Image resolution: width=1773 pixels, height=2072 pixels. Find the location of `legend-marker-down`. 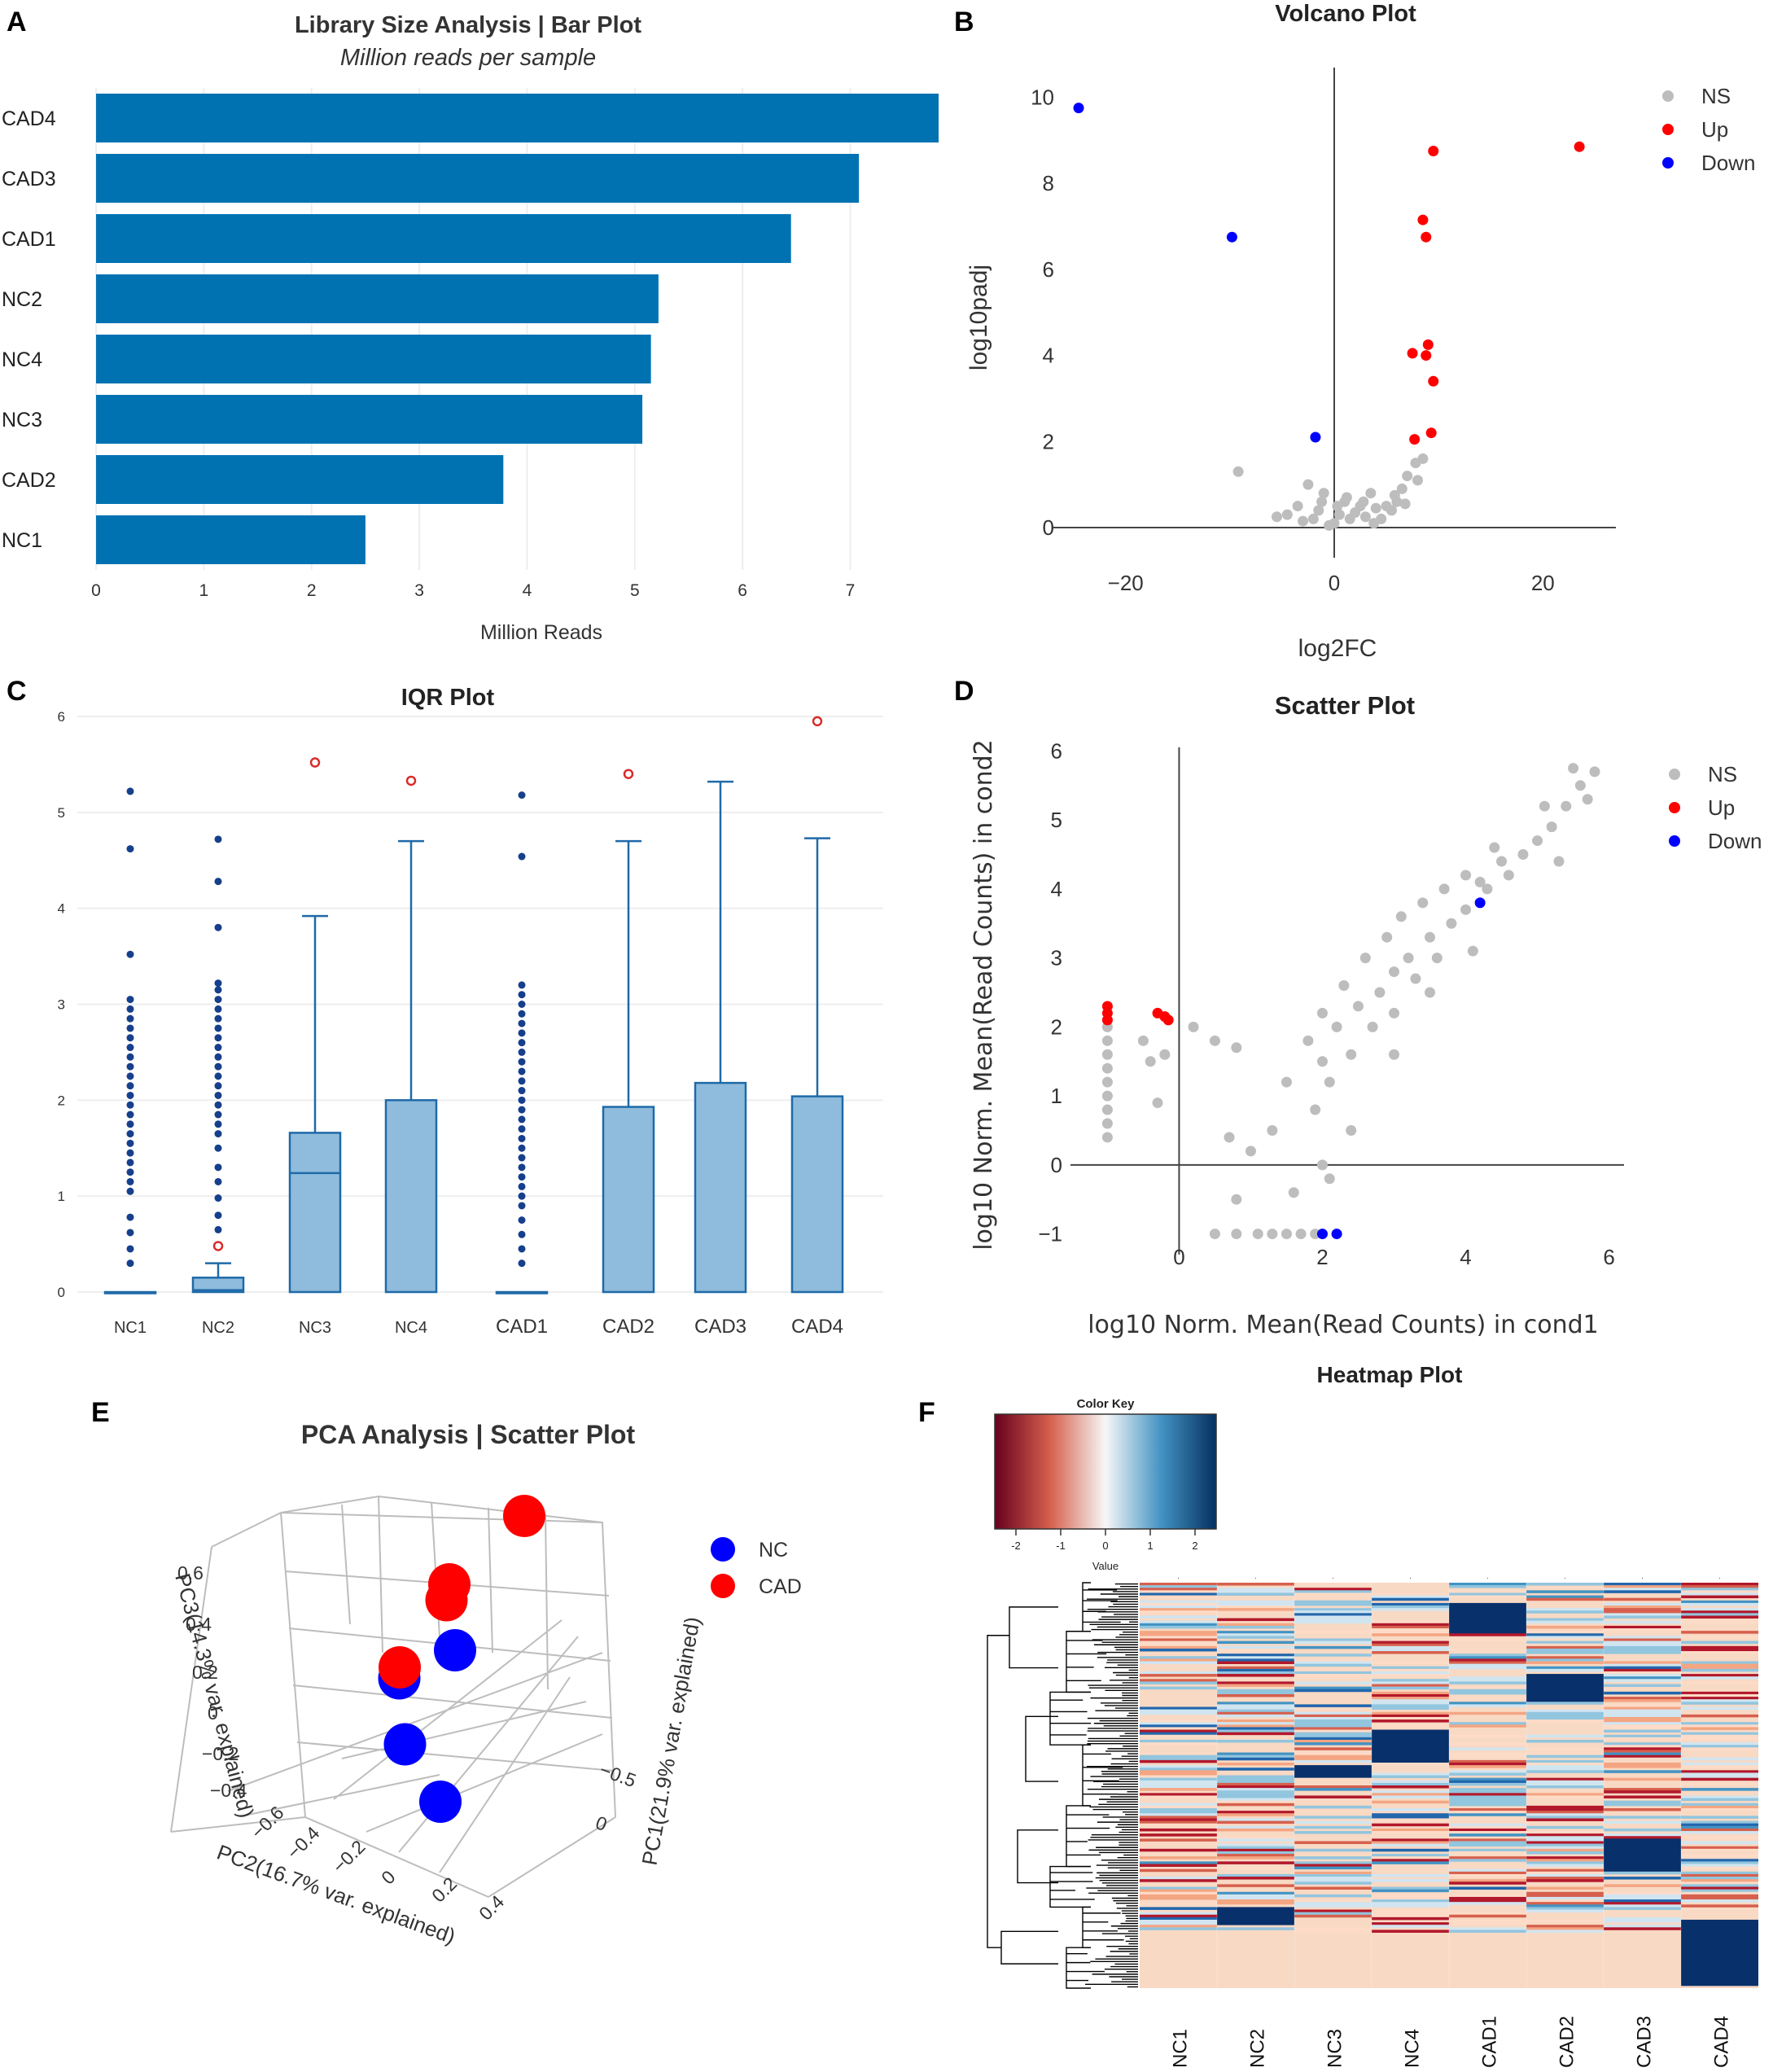

legend-marker-down is located at coordinates (1668, 163).